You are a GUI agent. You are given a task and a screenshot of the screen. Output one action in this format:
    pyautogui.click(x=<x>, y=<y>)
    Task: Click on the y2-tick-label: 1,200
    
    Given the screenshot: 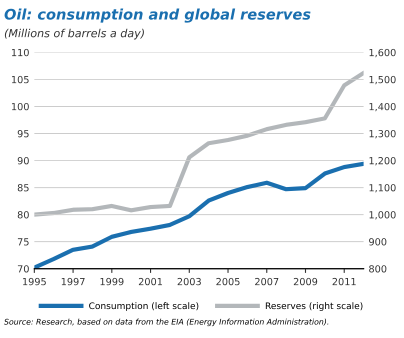 What is the action you would take?
    pyautogui.click(x=383, y=161)
    